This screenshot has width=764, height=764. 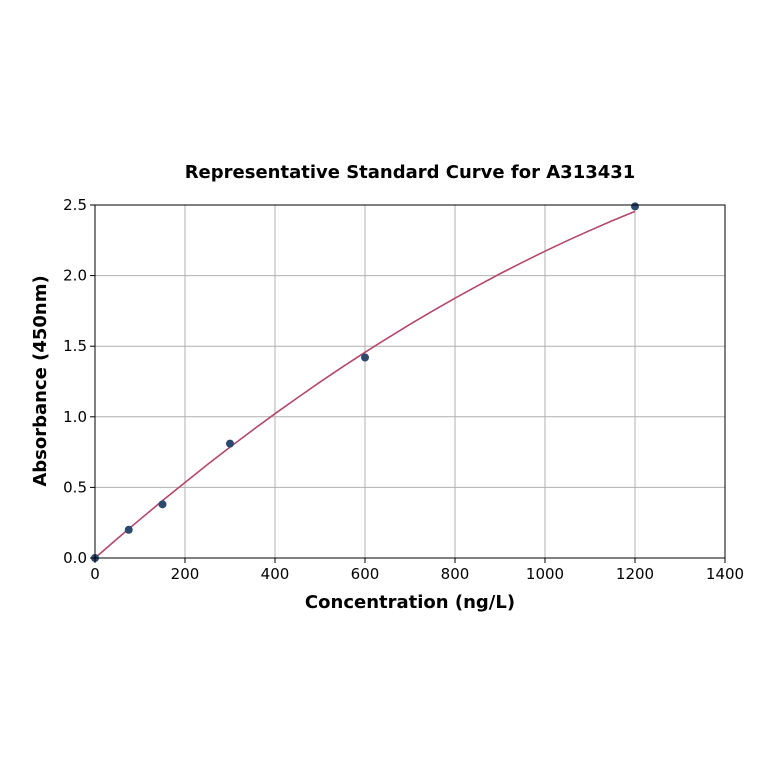 I want to click on x-tick-label: 1000, so click(x=545, y=574).